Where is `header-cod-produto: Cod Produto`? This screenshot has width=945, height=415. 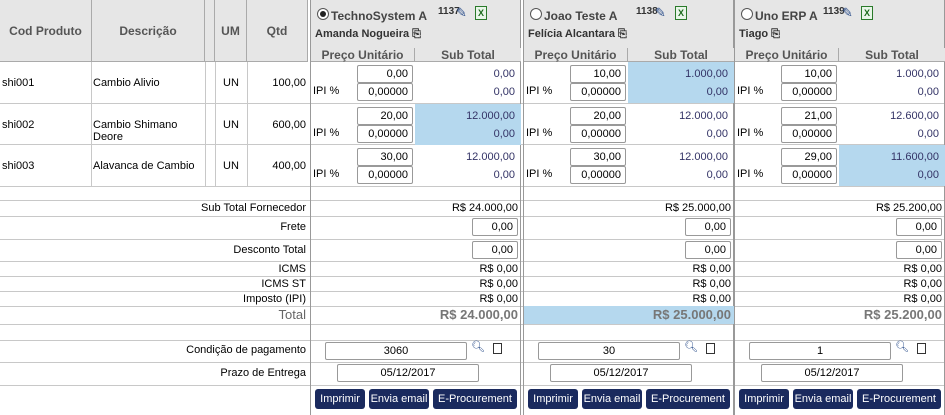 header-cod-produto: Cod Produto is located at coordinates (46, 31).